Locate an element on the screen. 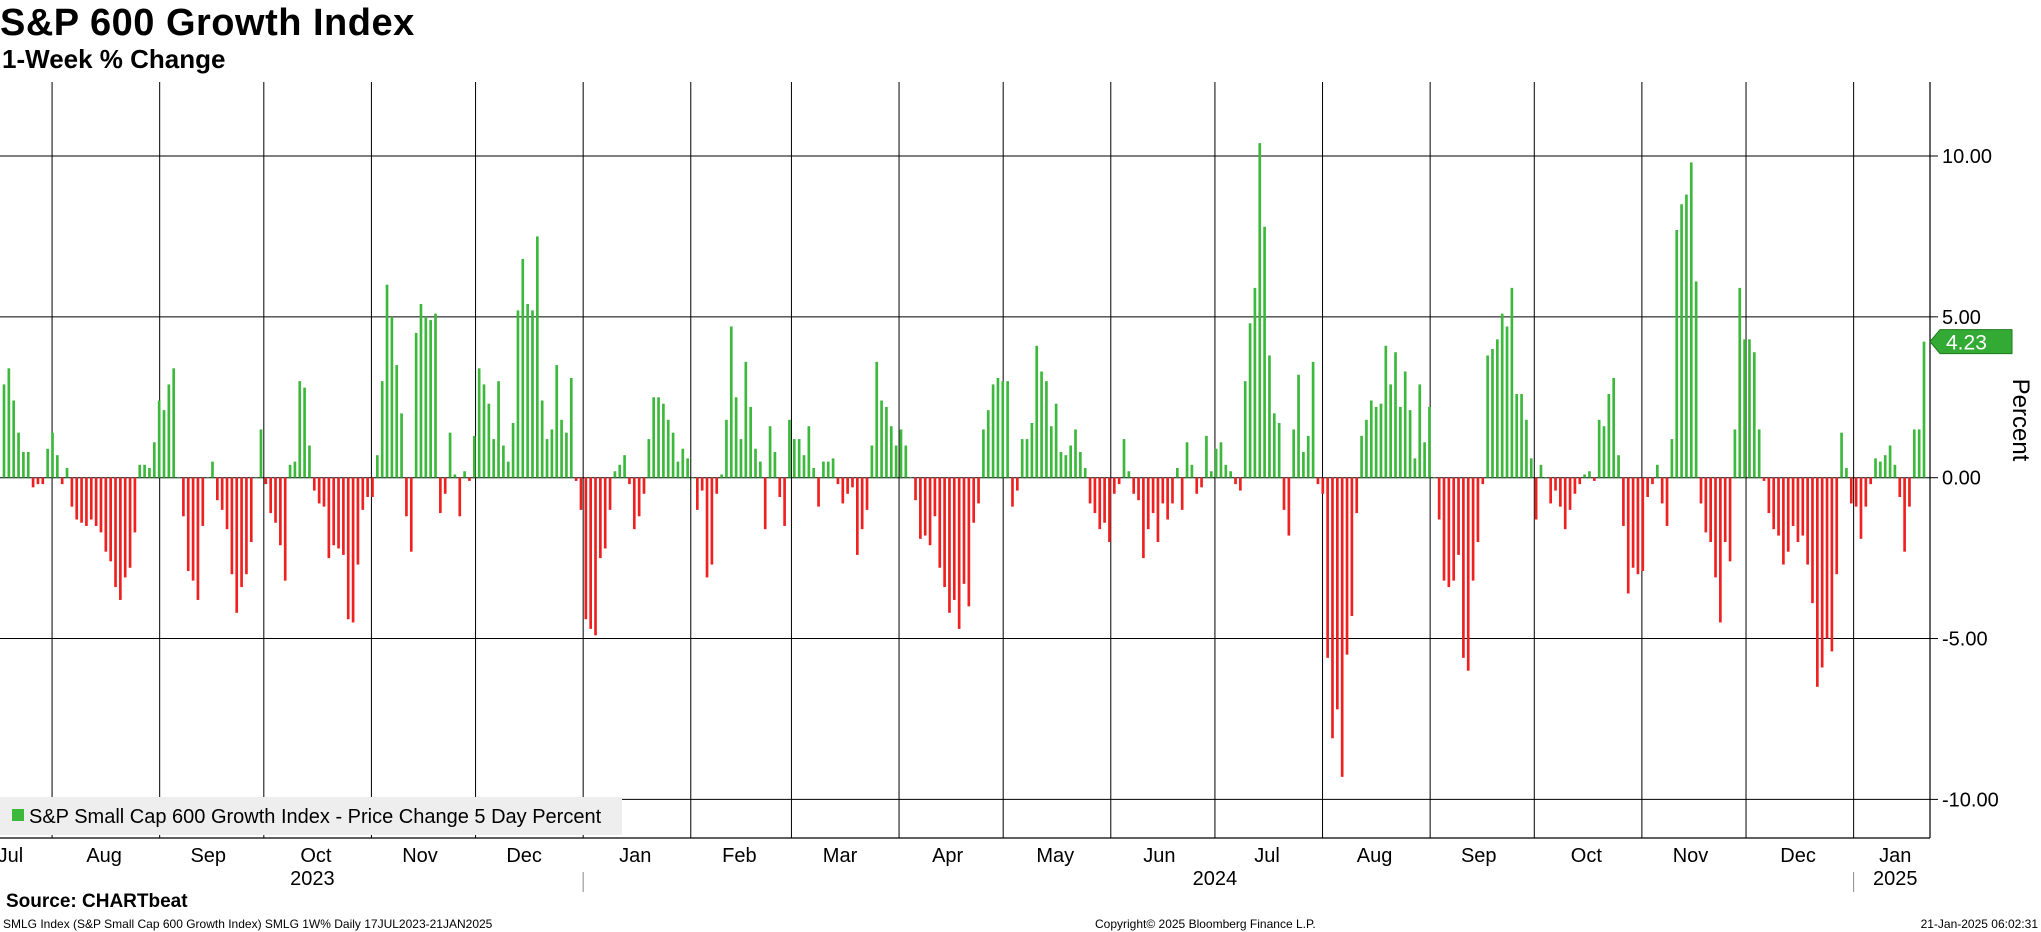 The image size is (2041, 932). x-month-label: Apr is located at coordinates (947, 856).